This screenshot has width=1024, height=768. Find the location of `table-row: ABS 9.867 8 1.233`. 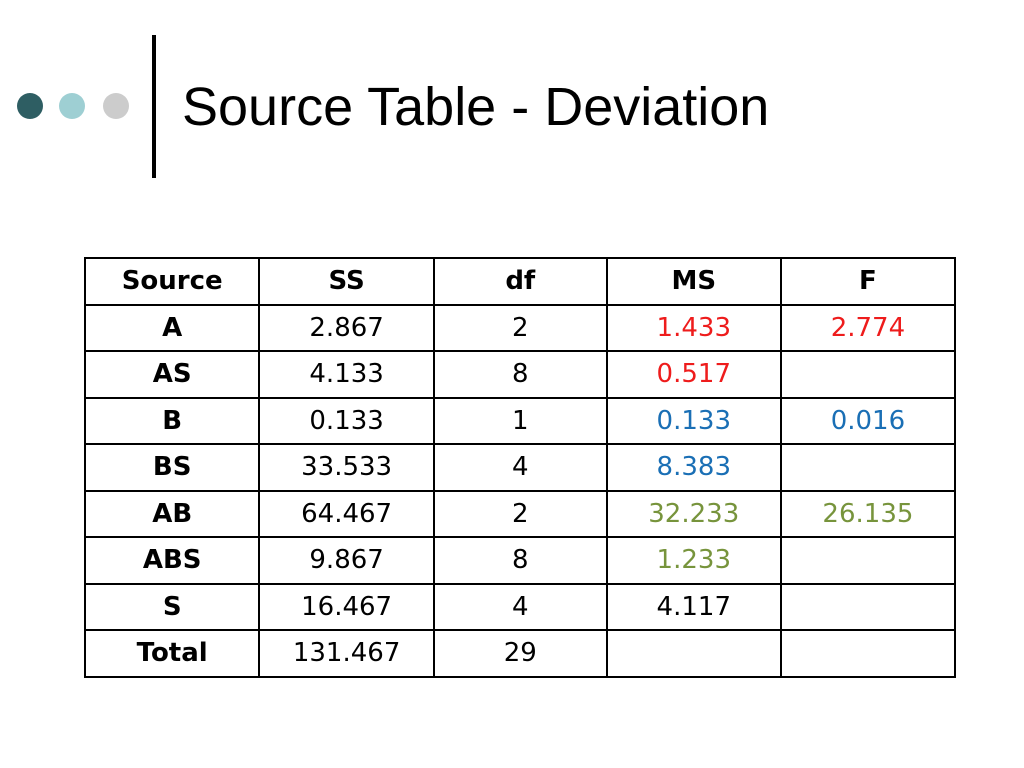

table-row: ABS 9.867 8 1.233 is located at coordinates (520, 560).